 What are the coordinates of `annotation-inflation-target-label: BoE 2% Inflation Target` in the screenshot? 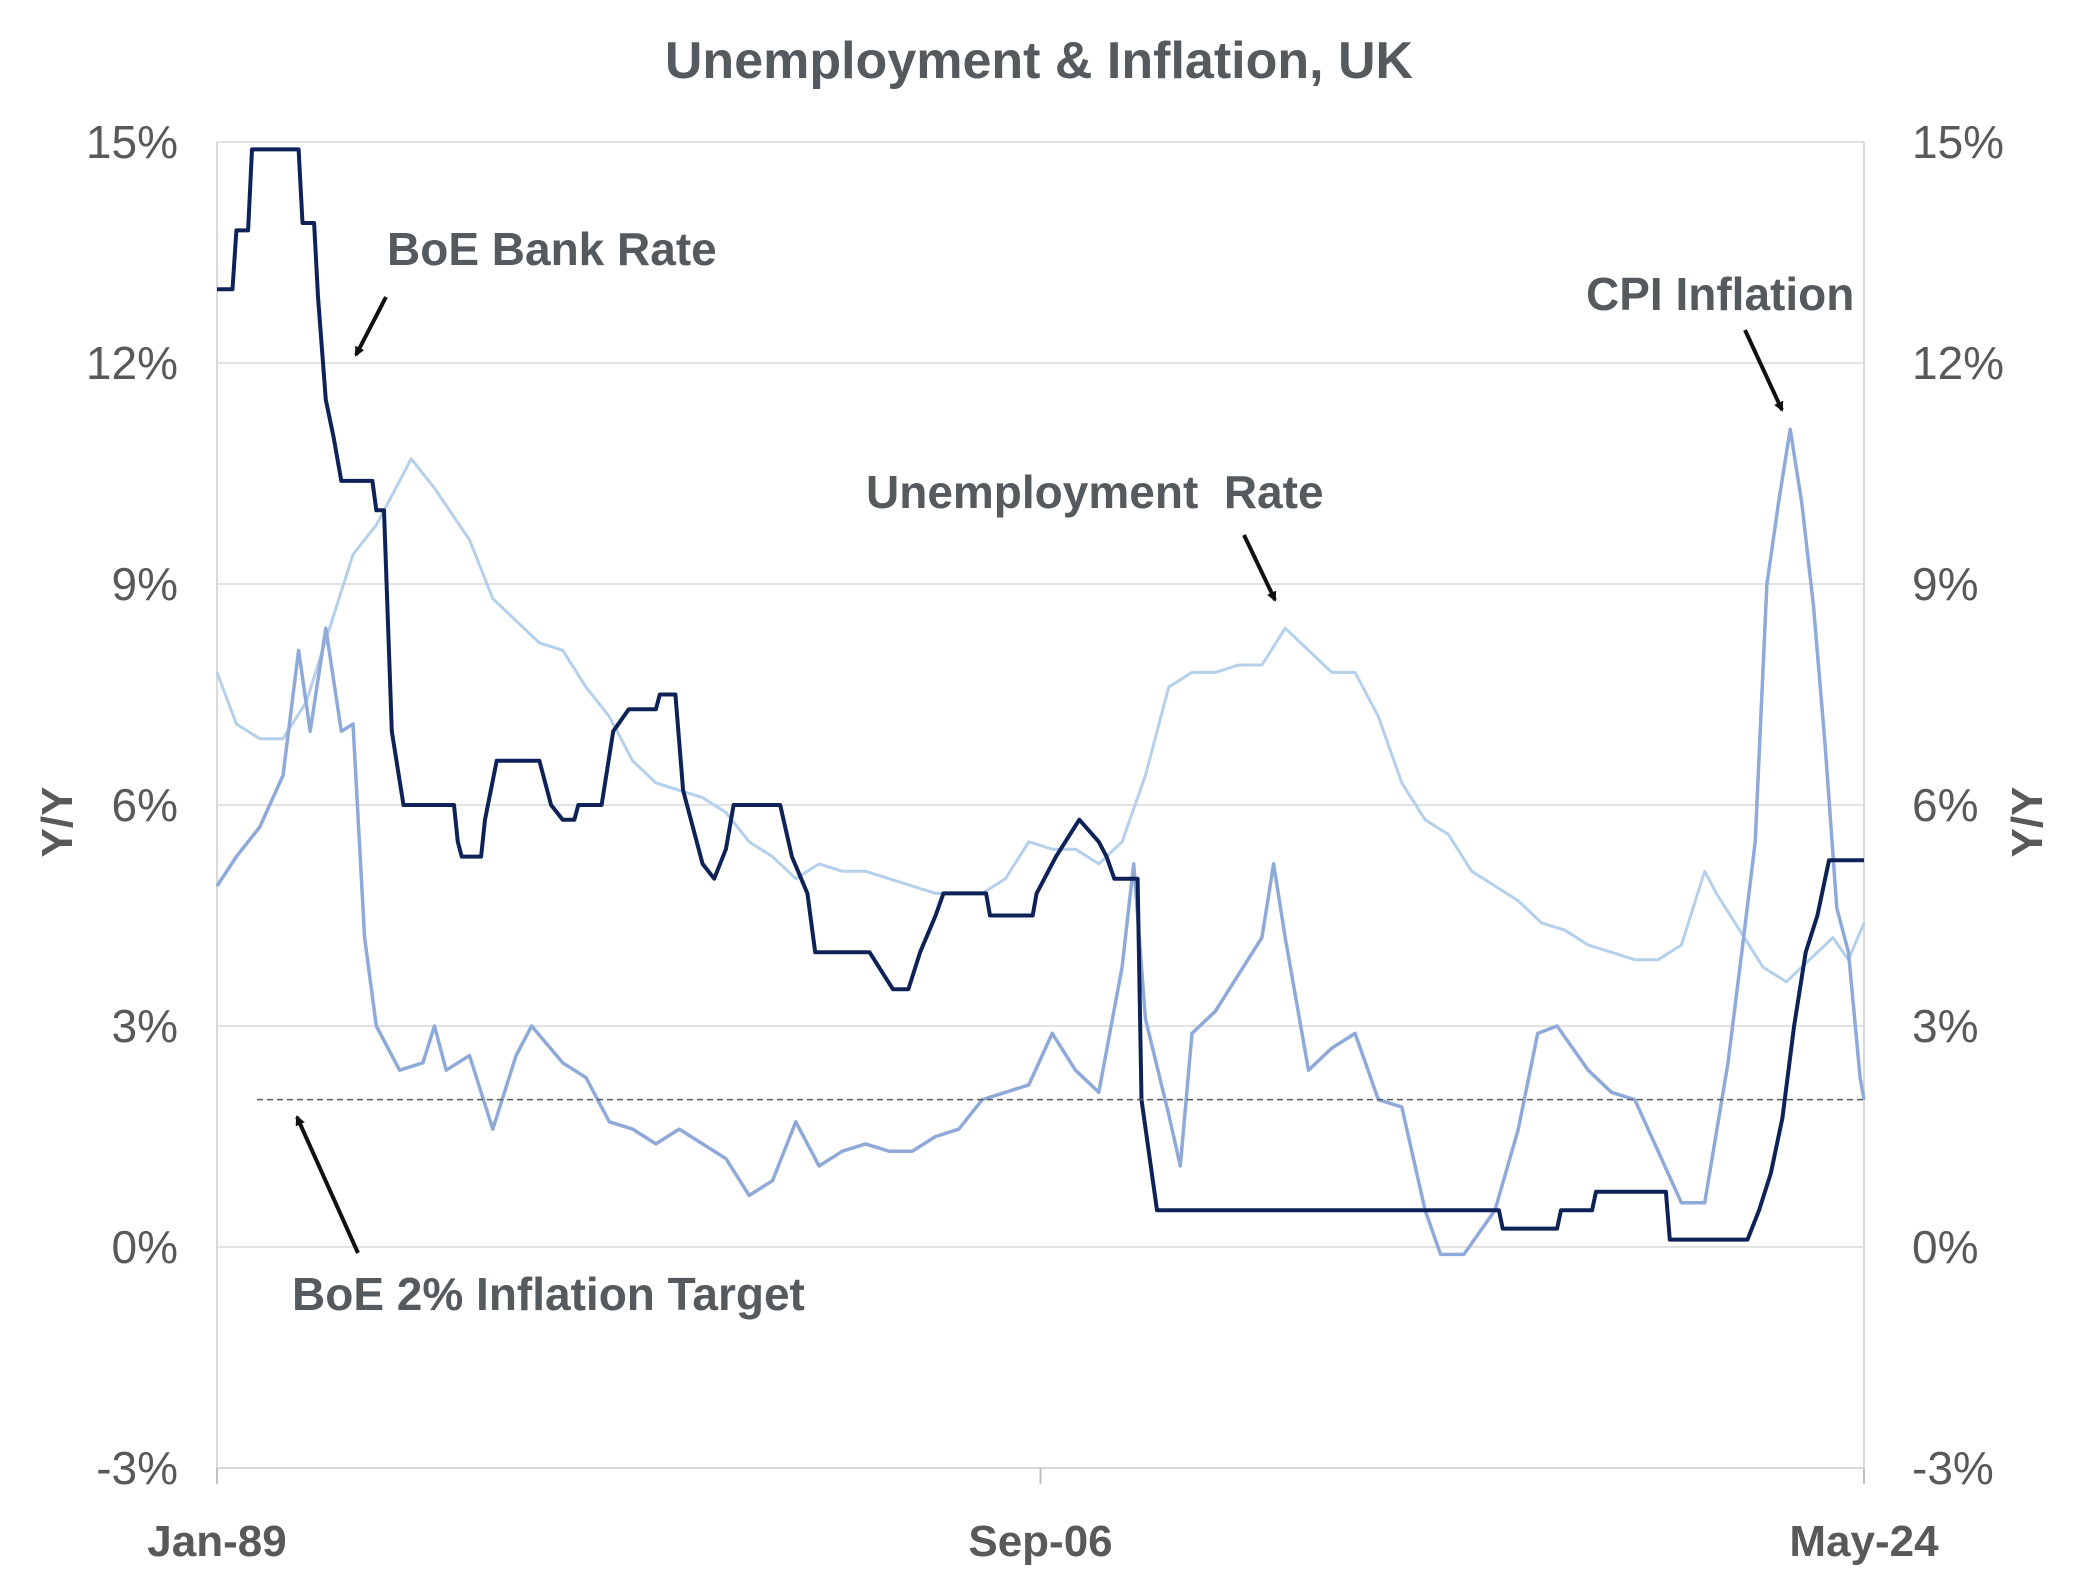 It's located at (548, 1294).